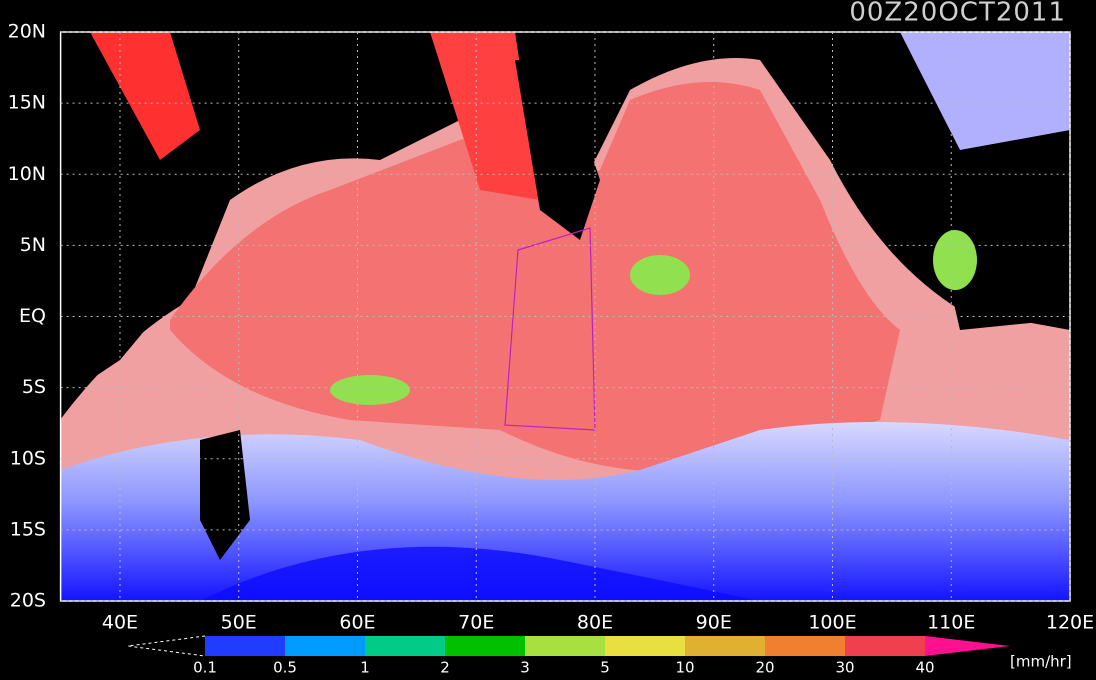  What do you see at coordinates (115, 290) in the screenshot?
I see `africa` at bounding box center [115, 290].